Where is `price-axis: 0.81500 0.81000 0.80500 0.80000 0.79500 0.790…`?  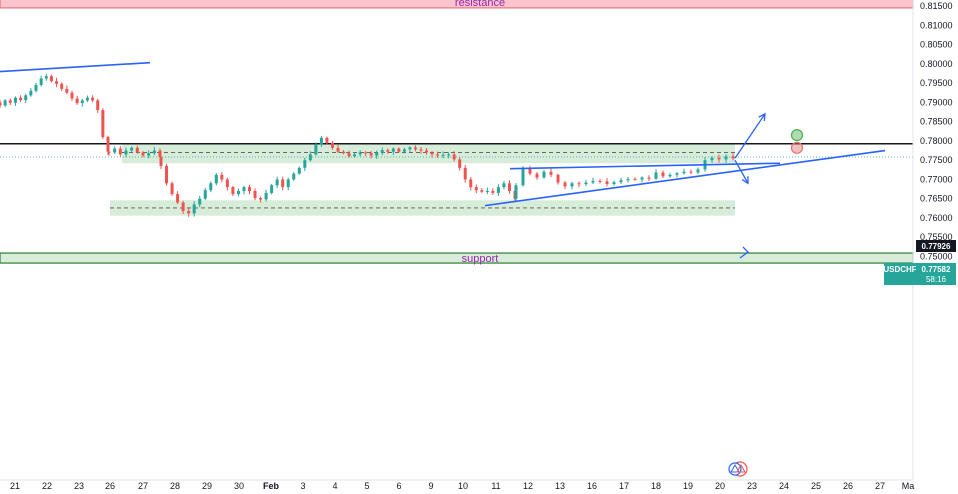 price-axis: 0.81500 0.81000 0.80500 0.80000 0.79500 0.790… is located at coordinates (936, 141).